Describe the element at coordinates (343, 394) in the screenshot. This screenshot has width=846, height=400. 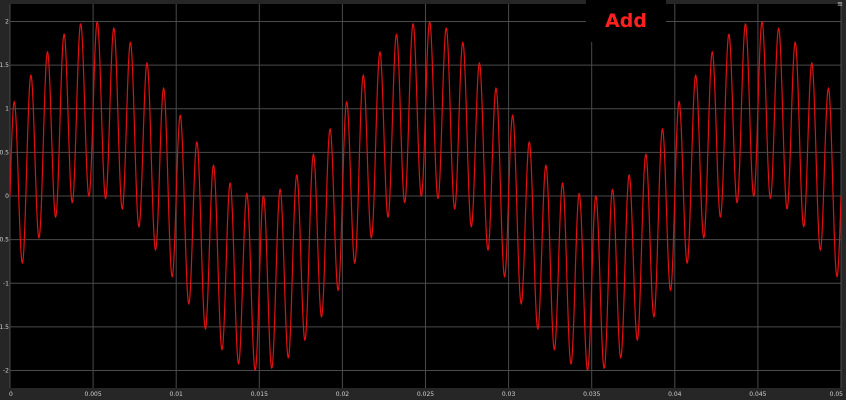
I see `x-tick-label: 0.02` at that location.